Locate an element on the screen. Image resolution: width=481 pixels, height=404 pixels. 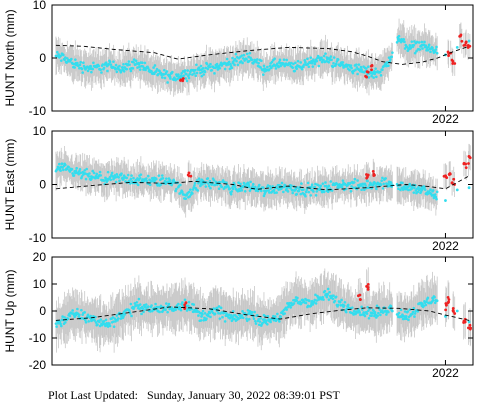
y-tick-label: -10 is located at coordinates (38, 238).